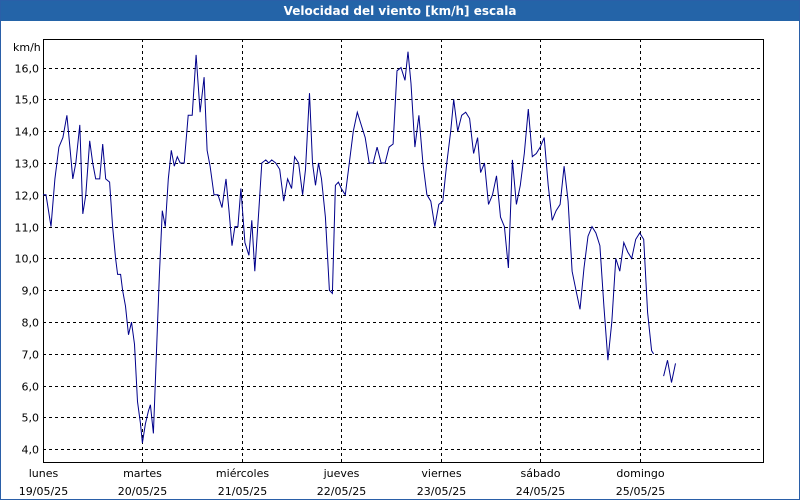 The width and height of the screenshot is (800, 500). What do you see at coordinates (341, 491) in the screenshot?
I see `x-tick-date: 22/05/25` at bounding box center [341, 491].